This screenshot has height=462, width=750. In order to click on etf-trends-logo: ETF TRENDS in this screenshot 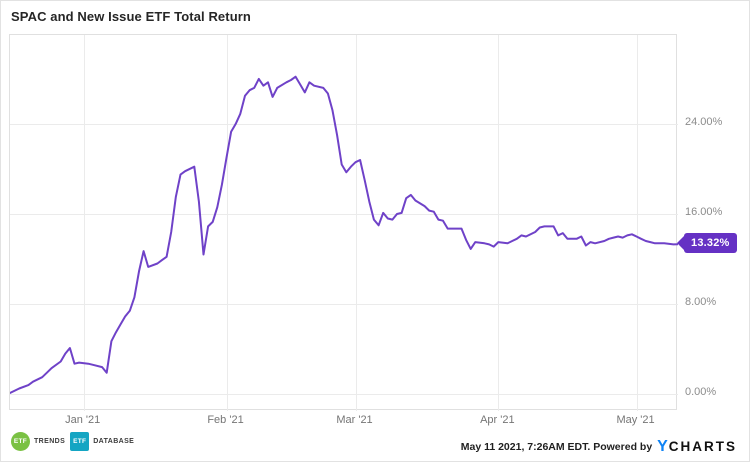, I will do `click(38, 441)`.